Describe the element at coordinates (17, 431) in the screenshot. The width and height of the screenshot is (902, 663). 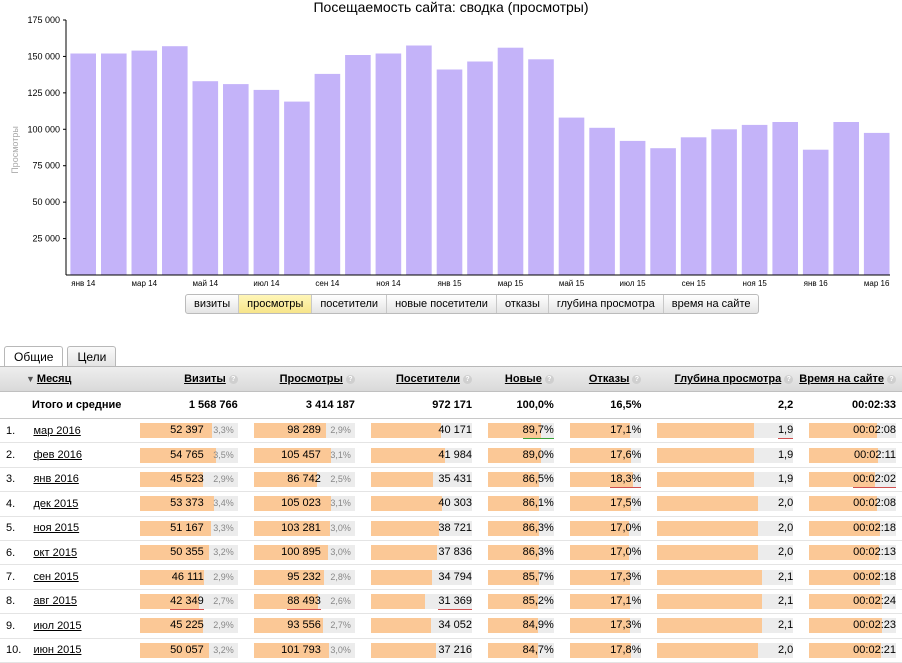
I see `row-number: 1.` at that location.